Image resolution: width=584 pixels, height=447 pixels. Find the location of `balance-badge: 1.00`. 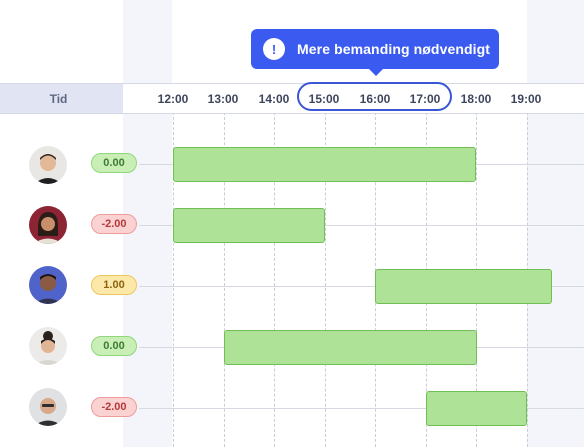

balance-badge: 1.00 is located at coordinates (114, 285).